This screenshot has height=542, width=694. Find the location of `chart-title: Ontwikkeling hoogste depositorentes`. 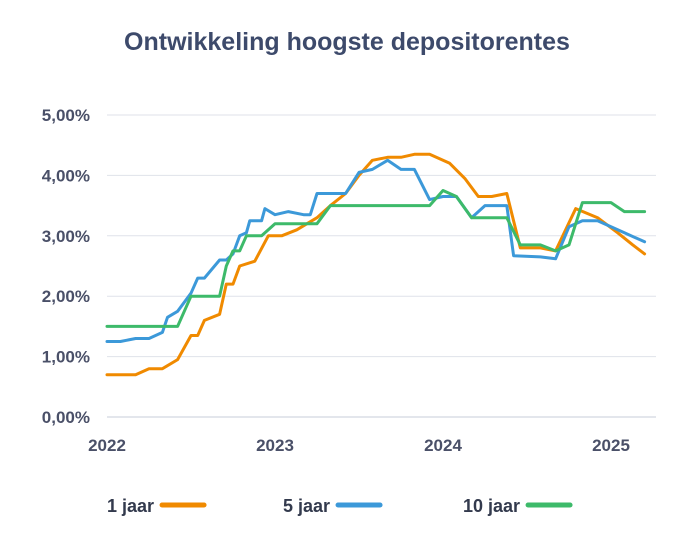

chart-title: Ontwikkeling hoogste depositorentes is located at coordinates (347, 42).